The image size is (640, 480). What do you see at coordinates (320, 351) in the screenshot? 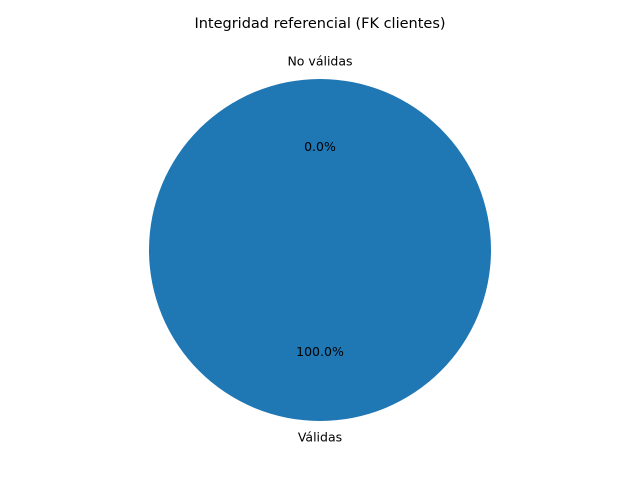
I see `slice-1-percent-label: 100.0%` at bounding box center [320, 351].